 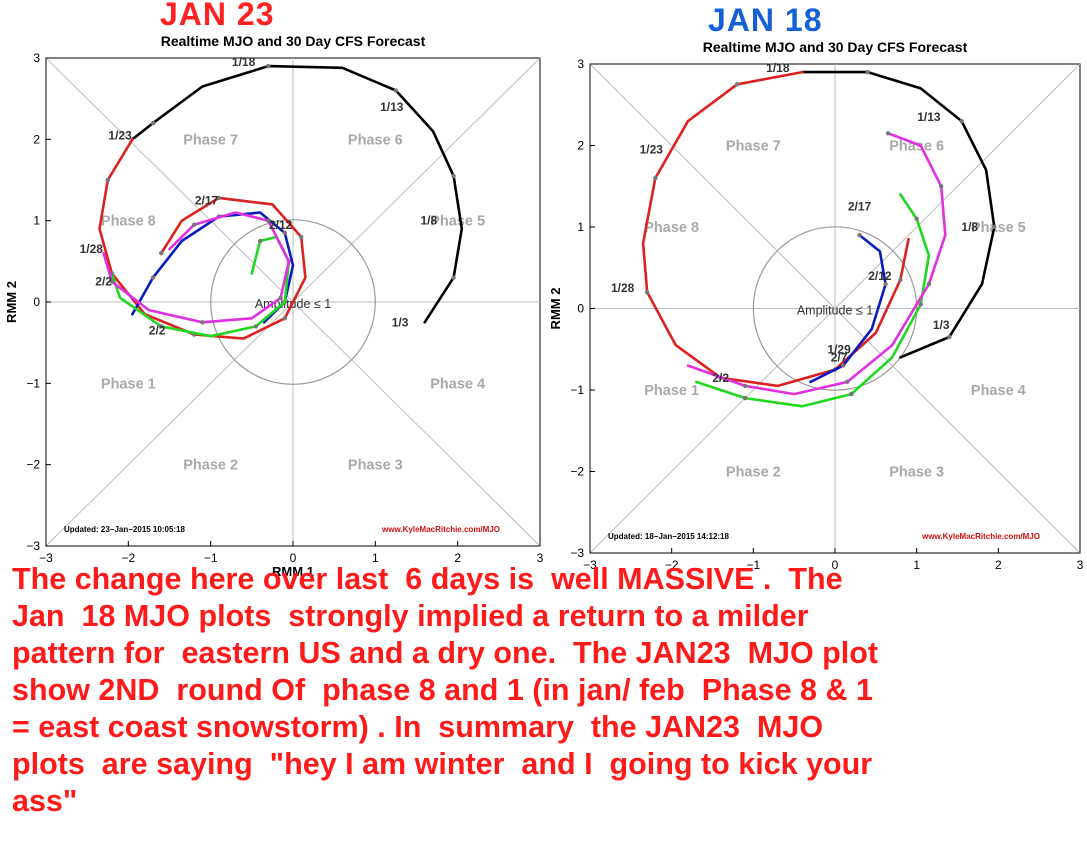 What do you see at coordinates (998, 565) in the screenshot?
I see `x-tick-label: 2` at bounding box center [998, 565].